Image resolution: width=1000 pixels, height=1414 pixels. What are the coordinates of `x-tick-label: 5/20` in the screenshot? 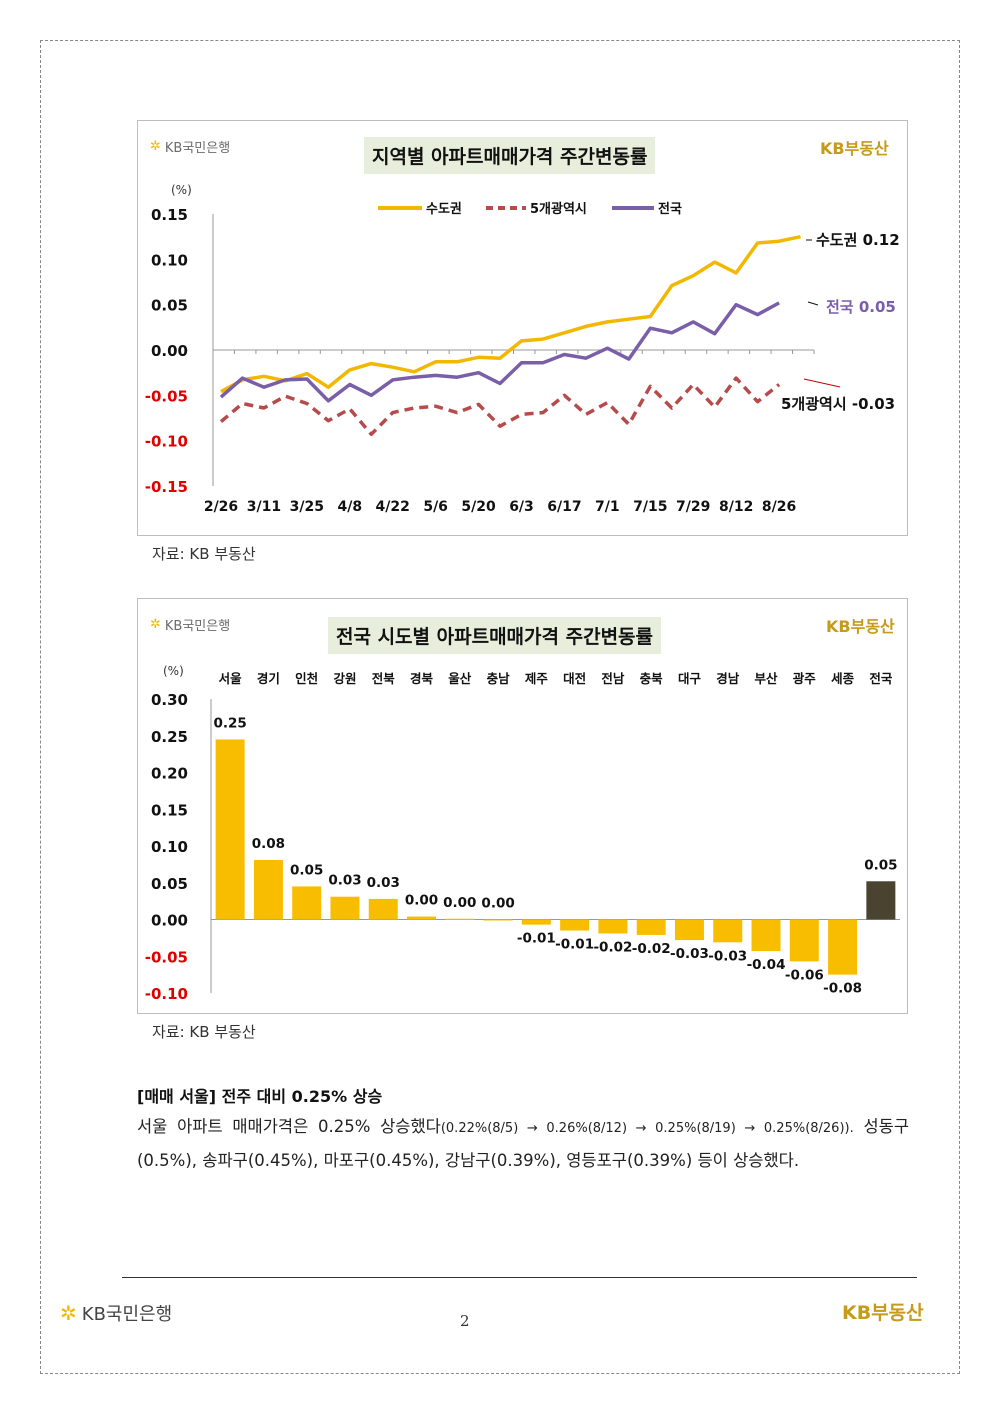 It's located at (478, 507).